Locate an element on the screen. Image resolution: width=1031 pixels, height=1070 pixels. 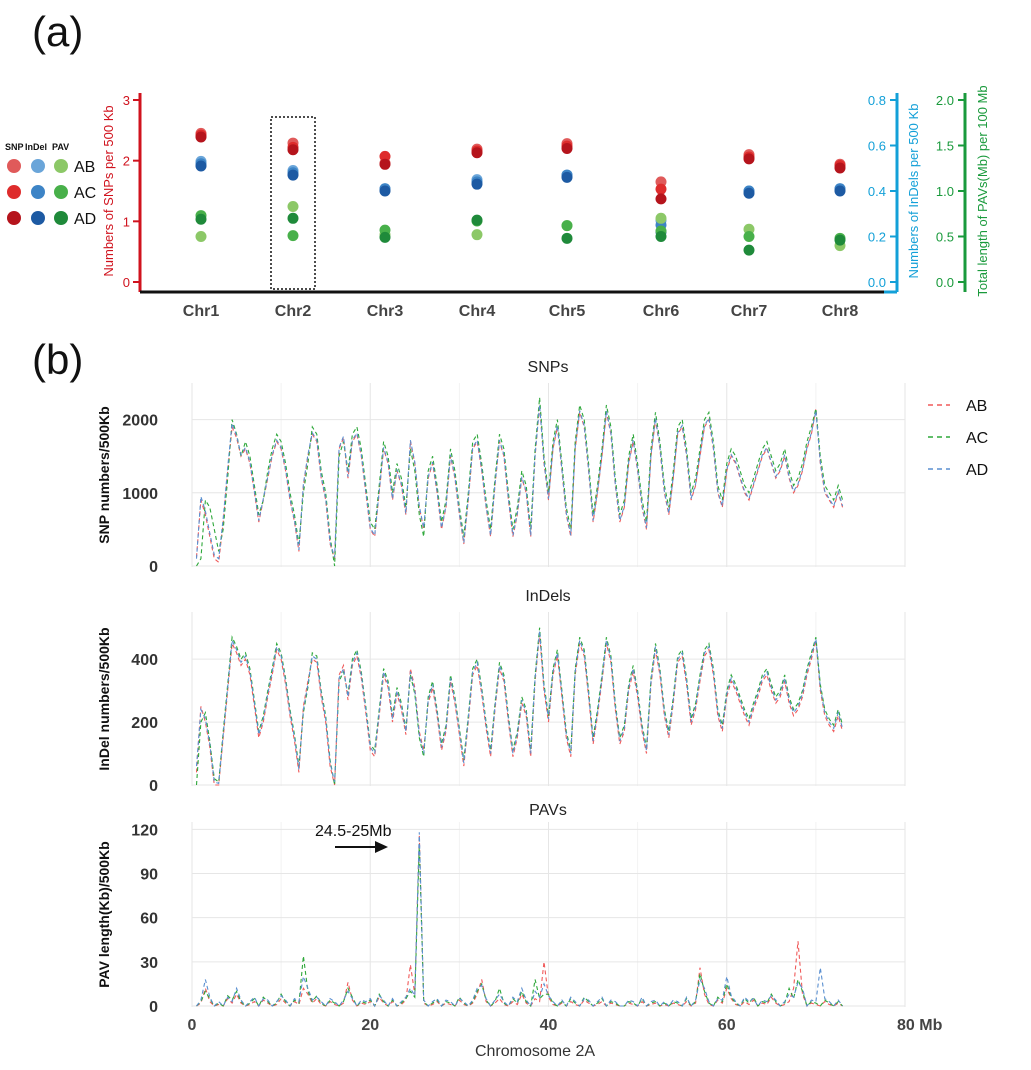
y-tick-label: 400 is located at coordinates (144, 660).